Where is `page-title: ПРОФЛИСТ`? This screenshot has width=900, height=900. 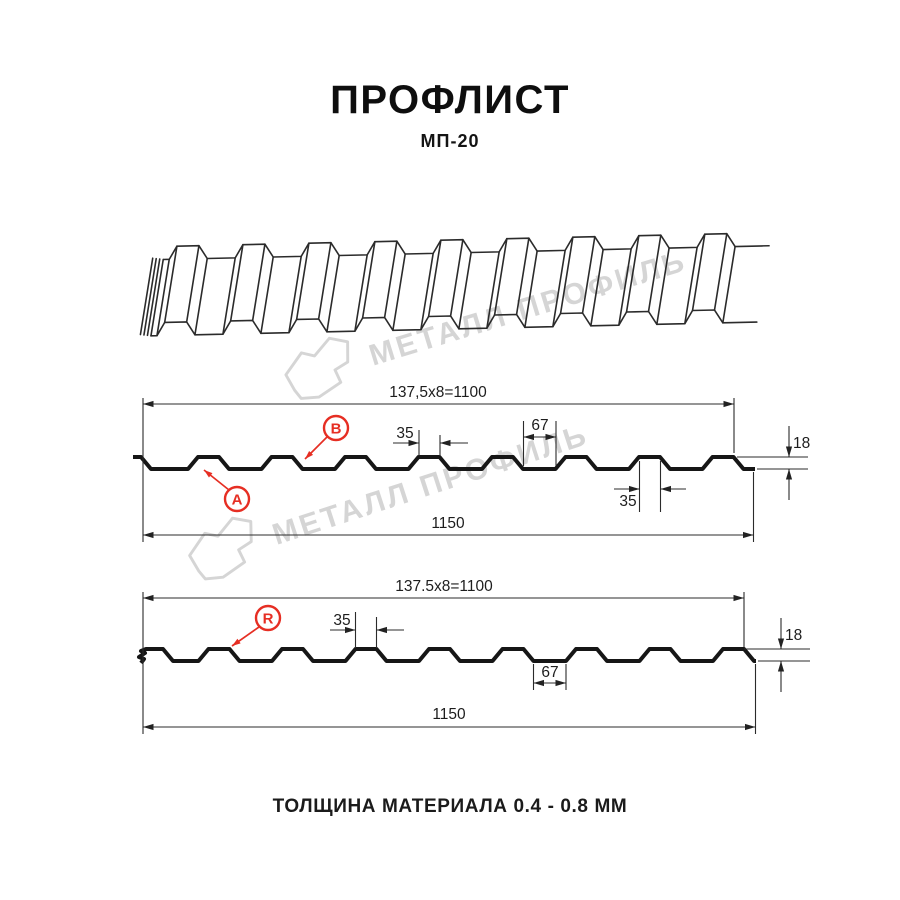
page-title: ПРОФЛИСТ is located at coordinates (450, 100).